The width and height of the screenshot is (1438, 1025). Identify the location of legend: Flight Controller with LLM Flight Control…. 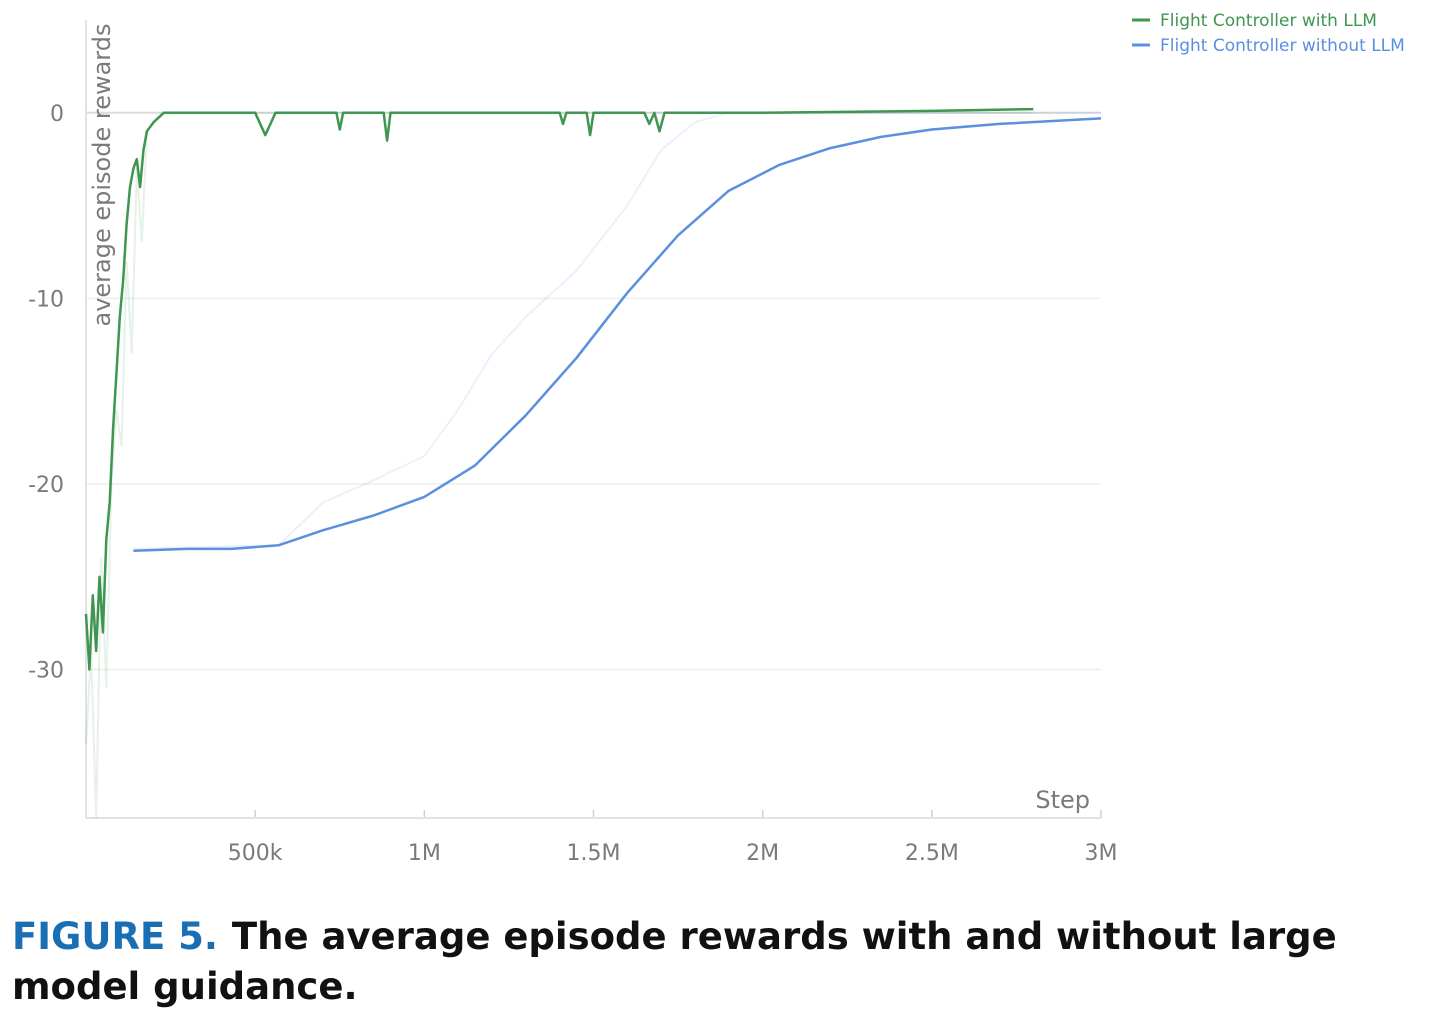
(1268, 33).